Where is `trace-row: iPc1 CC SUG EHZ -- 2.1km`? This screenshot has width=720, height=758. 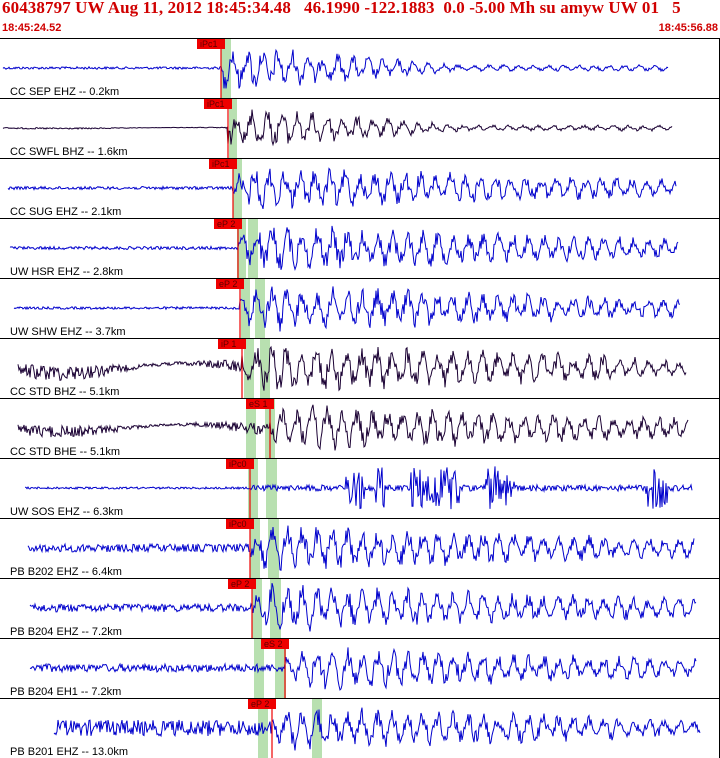
trace-row: iPc1 CC SUG EHZ -- 2.1km is located at coordinates (360, 188).